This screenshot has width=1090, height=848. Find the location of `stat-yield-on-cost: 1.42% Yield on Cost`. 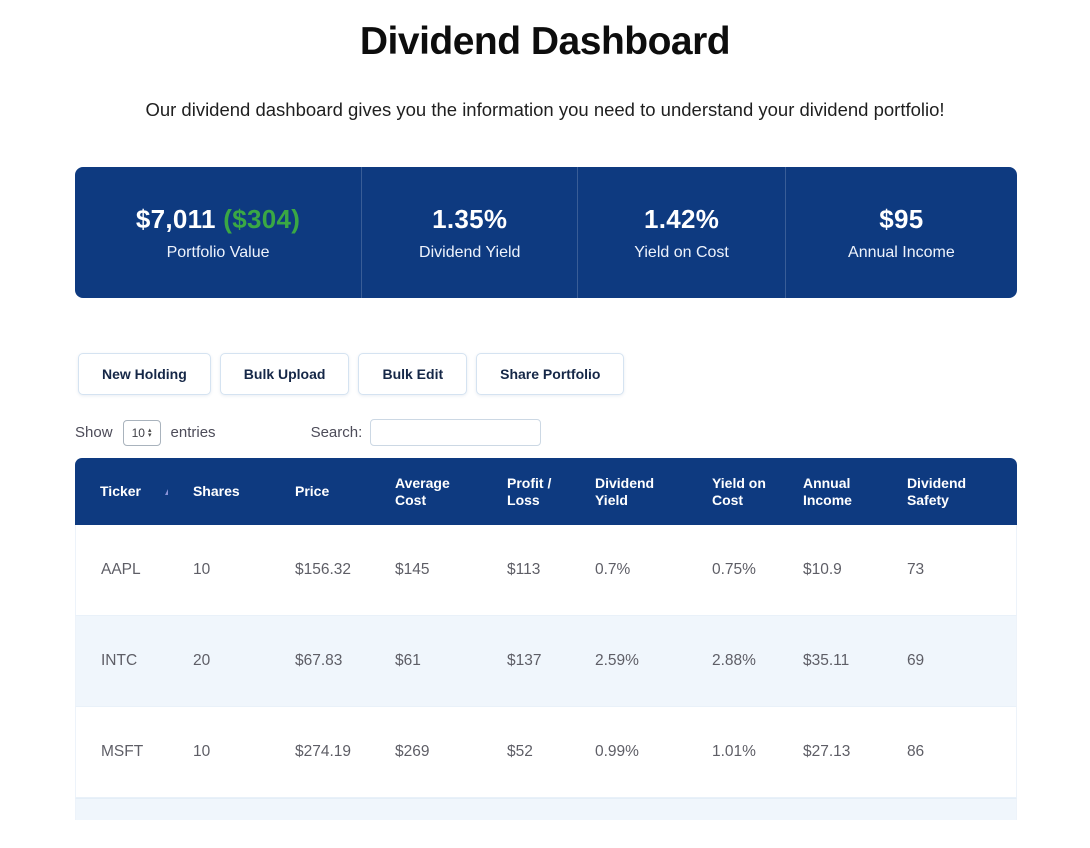

stat-yield-on-cost: 1.42% Yield on Cost is located at coordinates (680, 232).